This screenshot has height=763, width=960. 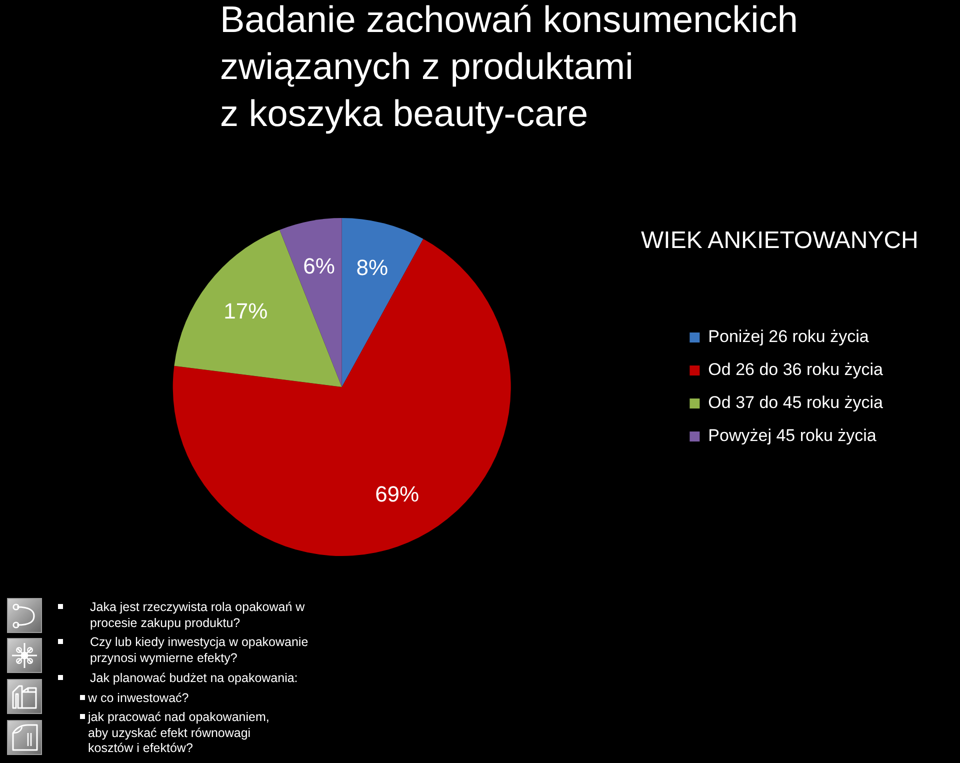 I want to click on legend-label: Od 37 do 45 roku życia, so click(x=796, y=402).